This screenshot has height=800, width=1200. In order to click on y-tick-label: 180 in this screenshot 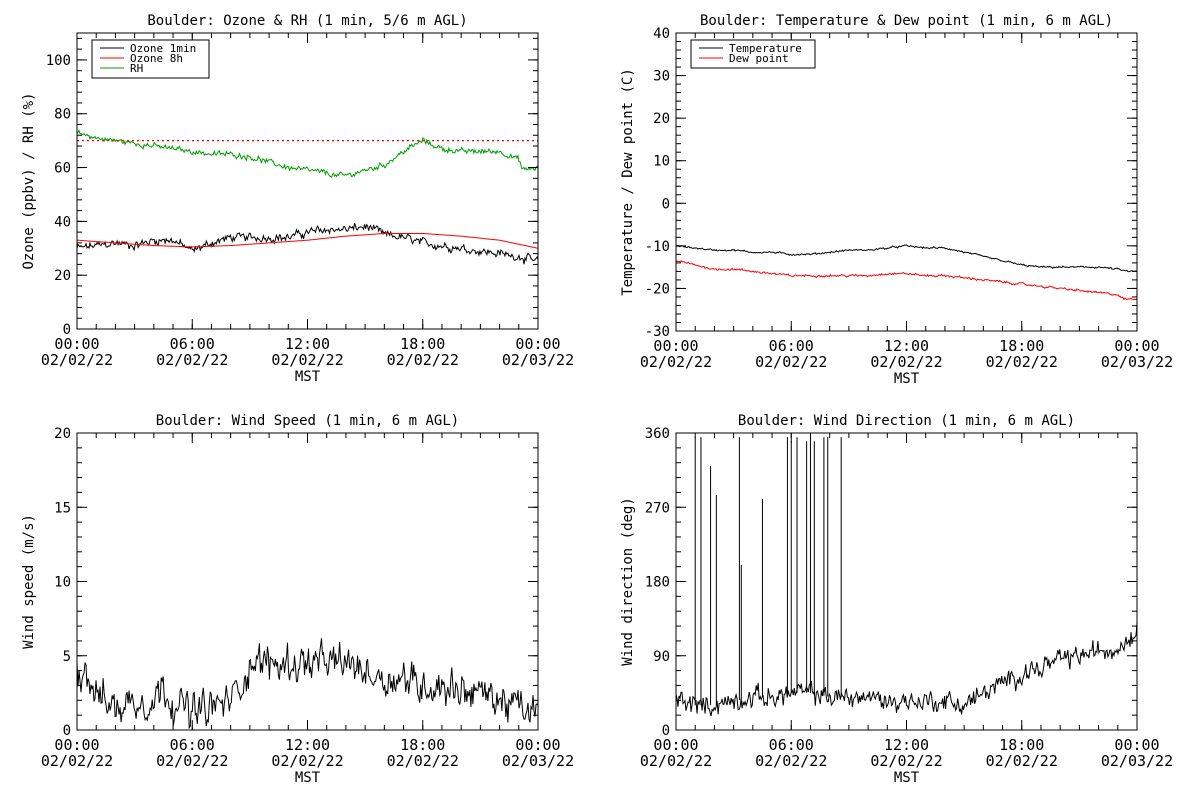, I will do `click(657, 583)`.